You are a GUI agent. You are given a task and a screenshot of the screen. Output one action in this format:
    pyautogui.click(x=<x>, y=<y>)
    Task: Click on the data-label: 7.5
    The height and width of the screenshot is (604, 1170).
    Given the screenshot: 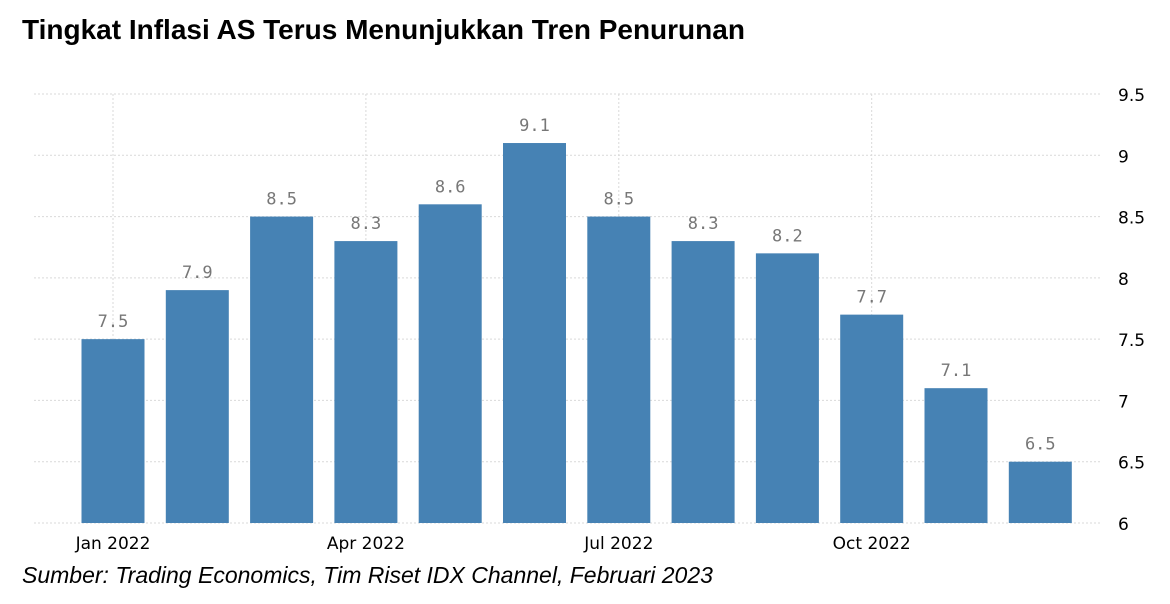 What is the action you would take?
    pyautogui.click(x=113, y=322)
    